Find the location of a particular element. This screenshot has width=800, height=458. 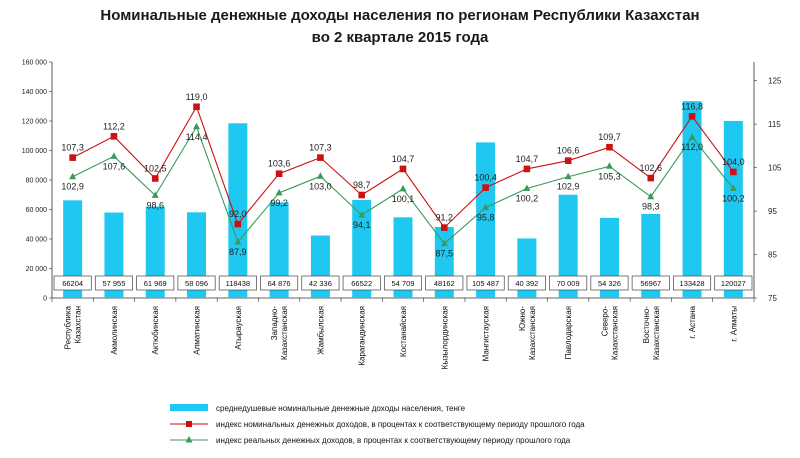

real-index-label: 100,2 is located at coordinates (733, 198).